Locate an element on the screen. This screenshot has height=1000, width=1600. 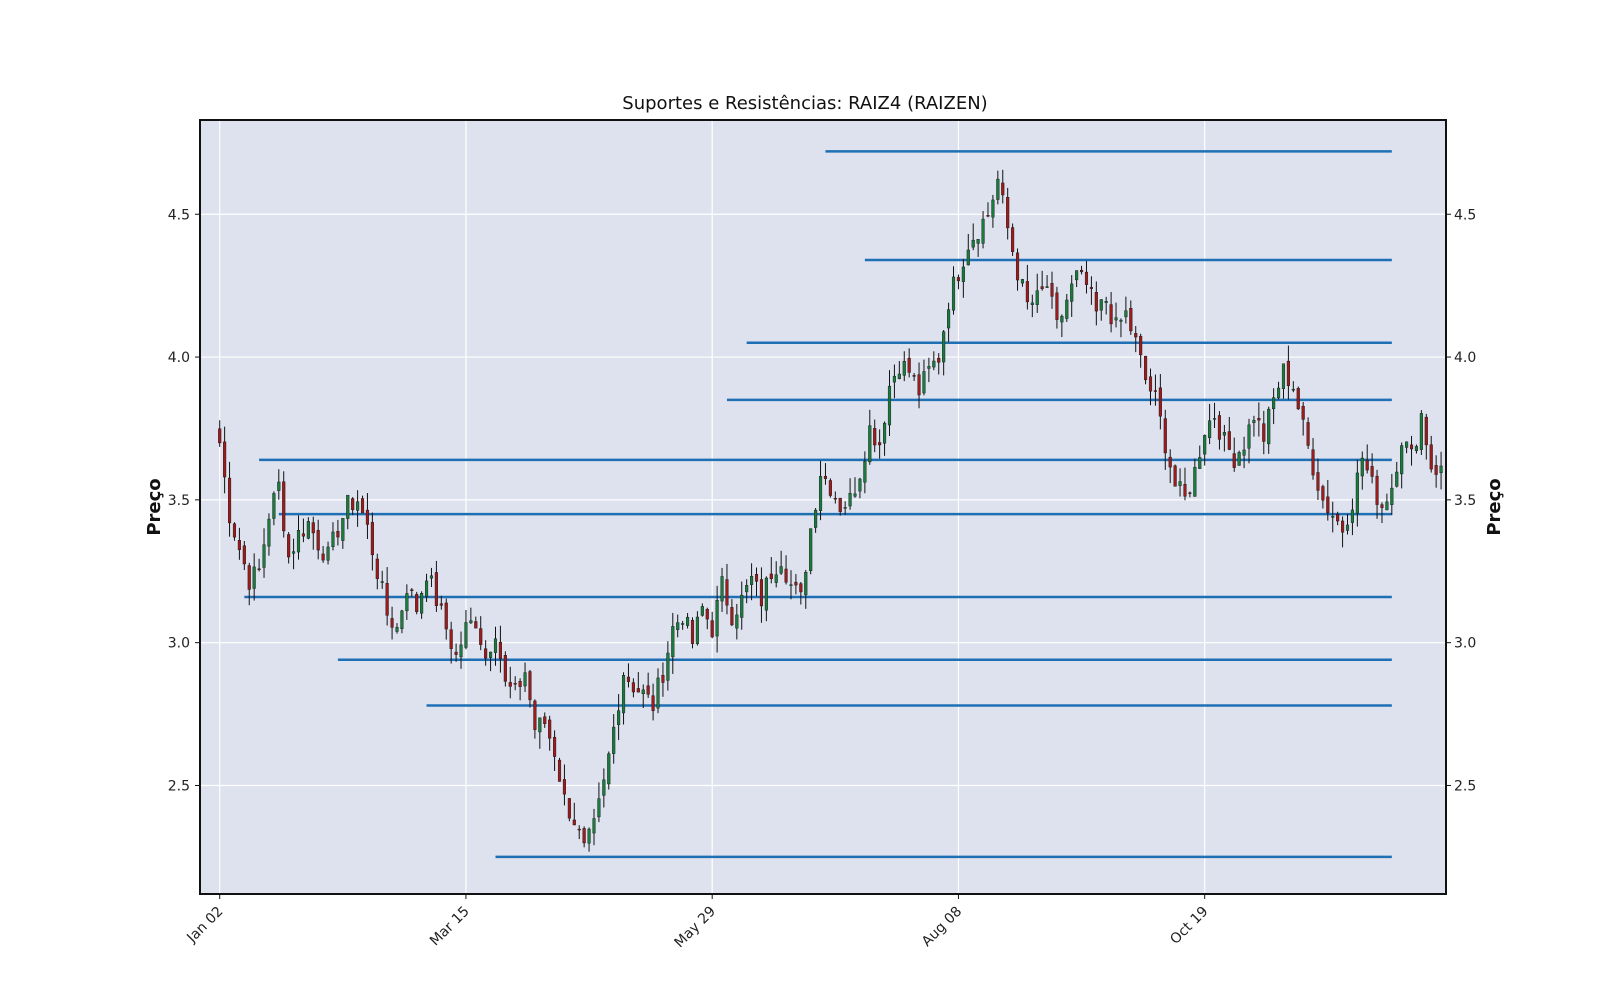
y-tick-label-right: 4.5 is located at coordinates (1465, 215).